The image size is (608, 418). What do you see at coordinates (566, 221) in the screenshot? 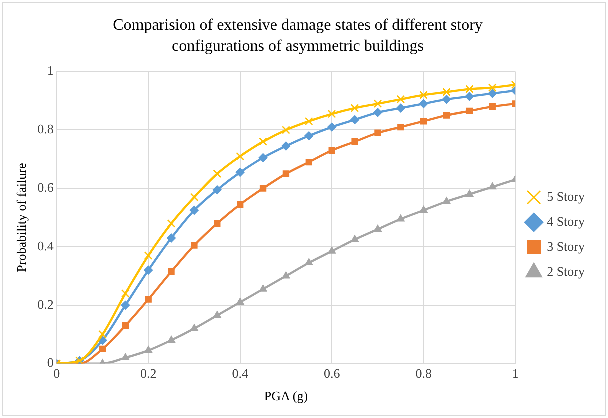
I see `legend-label: 4 Story` at bounding box center [566, 221].